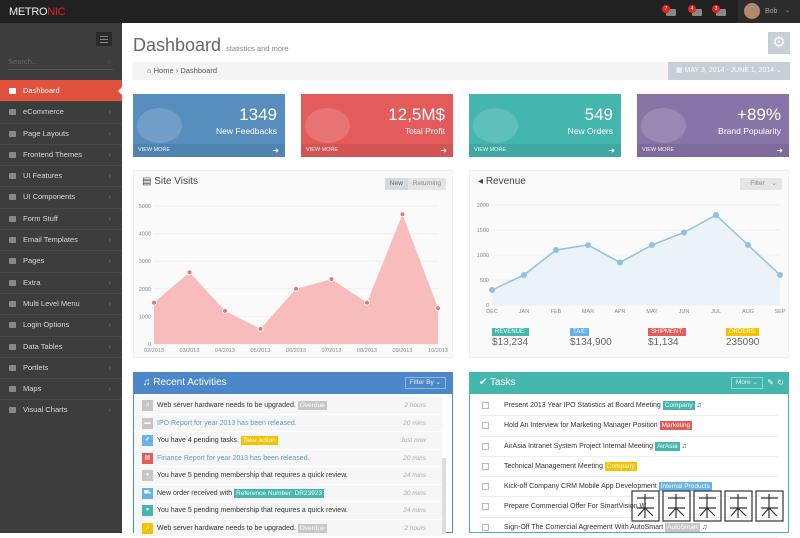 This screenshot has width=800, height=538. I want to click on warning-notification: 7, so click(669, 11).